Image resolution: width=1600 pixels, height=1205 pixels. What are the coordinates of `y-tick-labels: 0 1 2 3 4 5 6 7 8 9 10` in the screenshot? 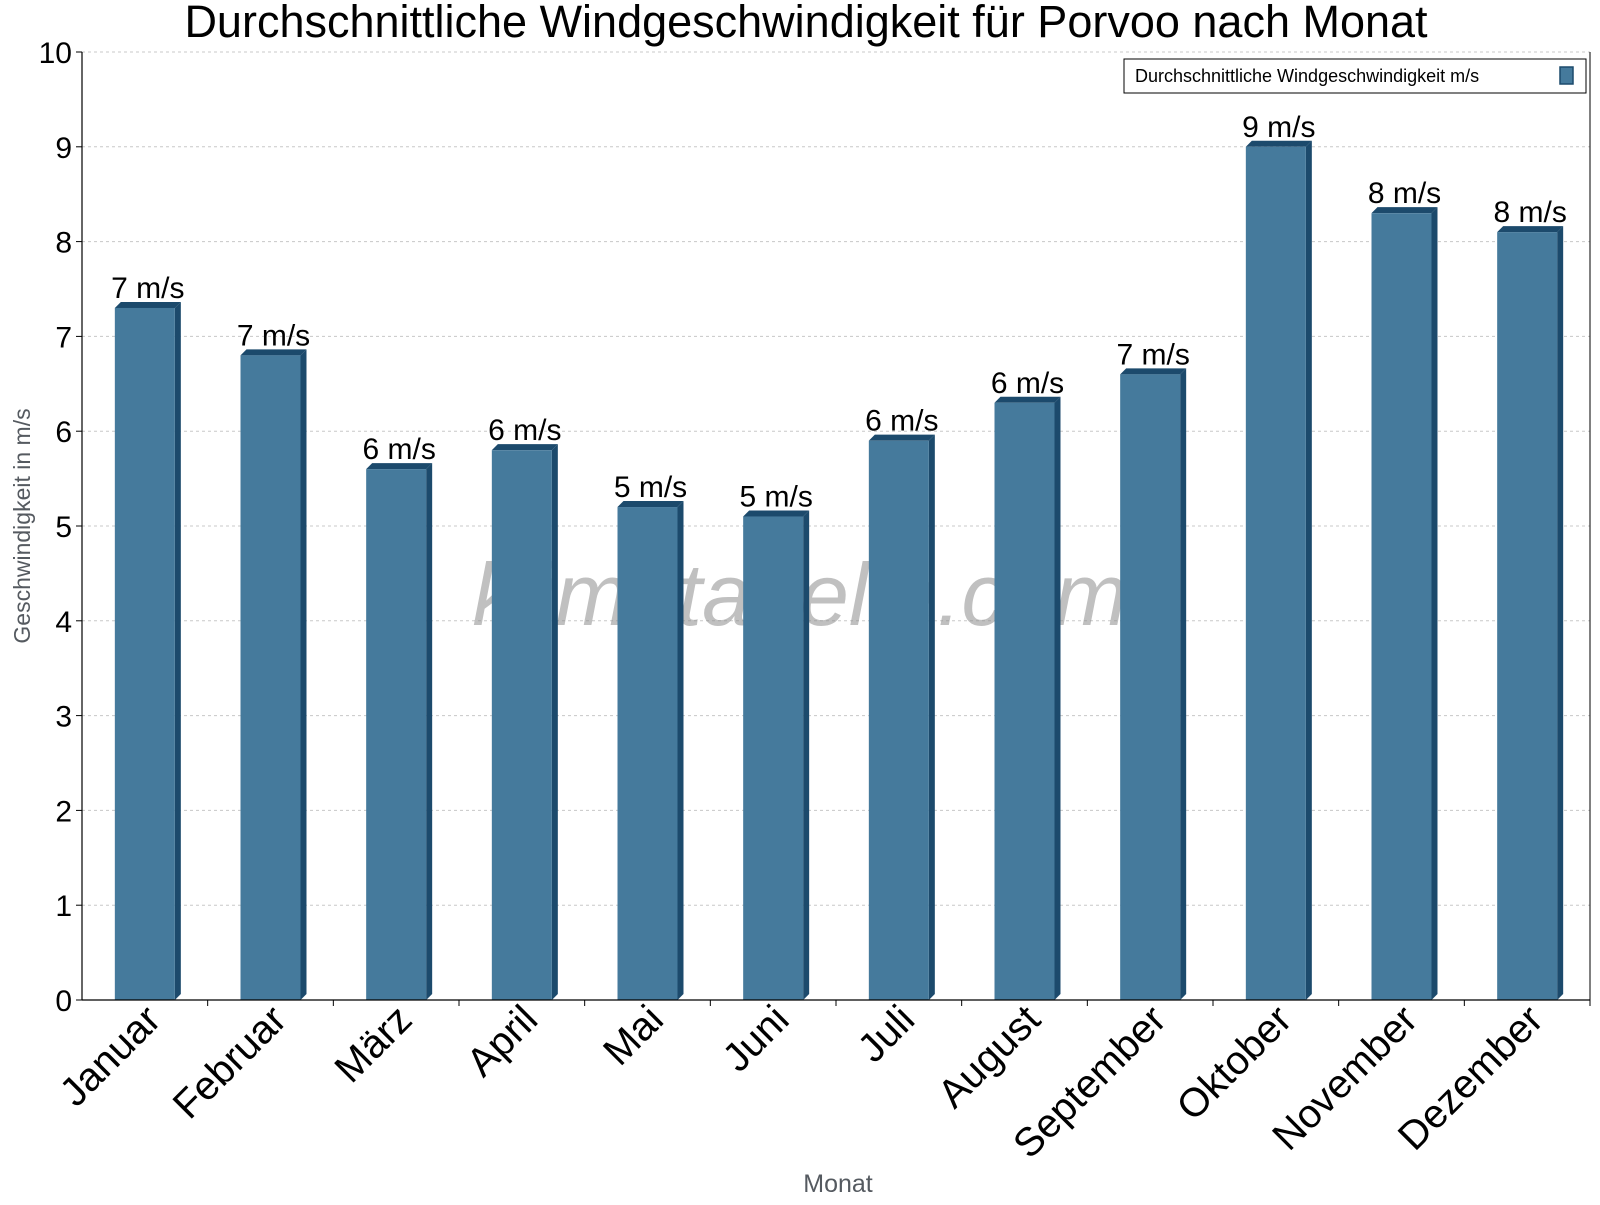 It's located at (55, 527).